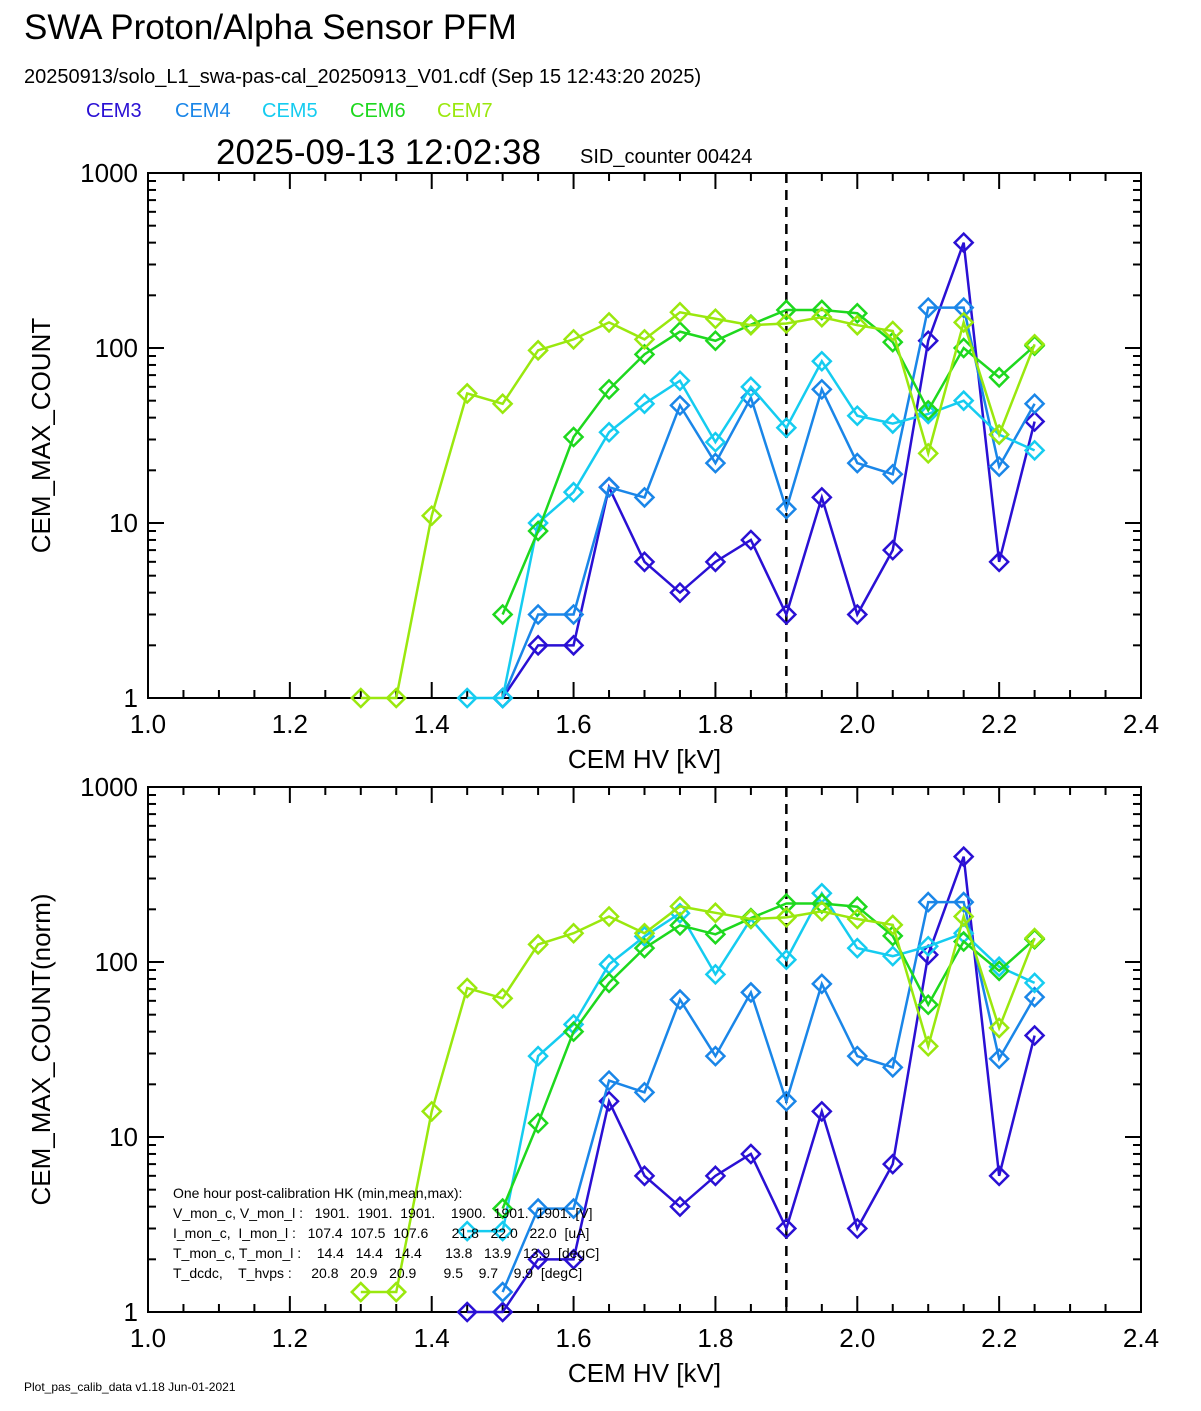 Image resolution: width=1201 pixels, height=1411 pixels. What do you see at coordinates (999, 724) in the screenshot?
I see `x-tick-label: 2.2` at bounding box center [999, 724].